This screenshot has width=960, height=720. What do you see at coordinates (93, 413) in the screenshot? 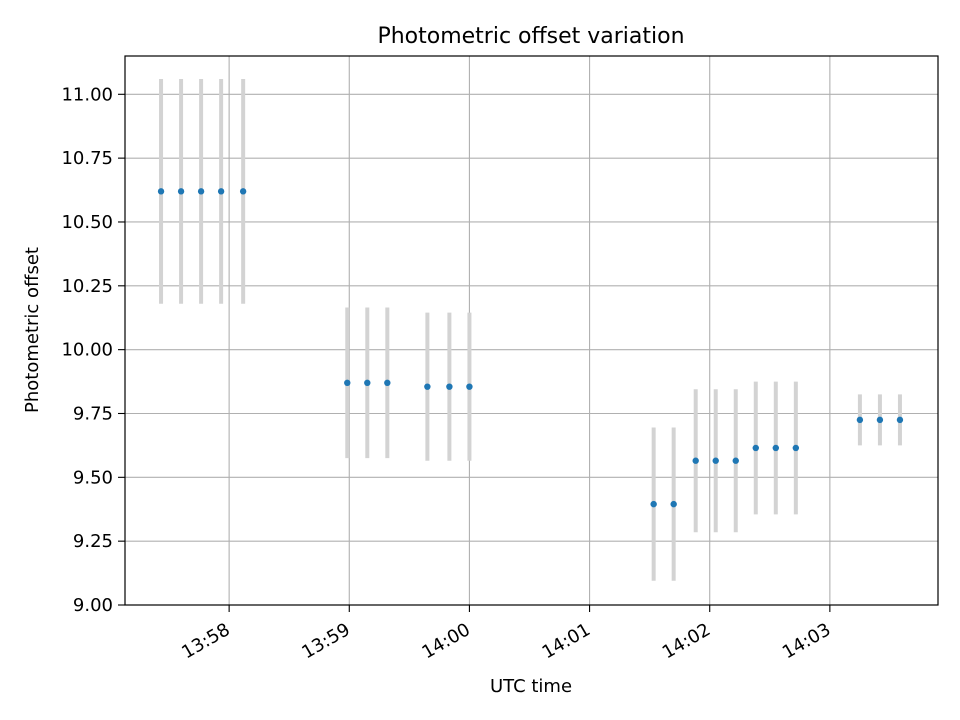
I see `y-tick-label: 9.75` at bounding box center [93, 413].